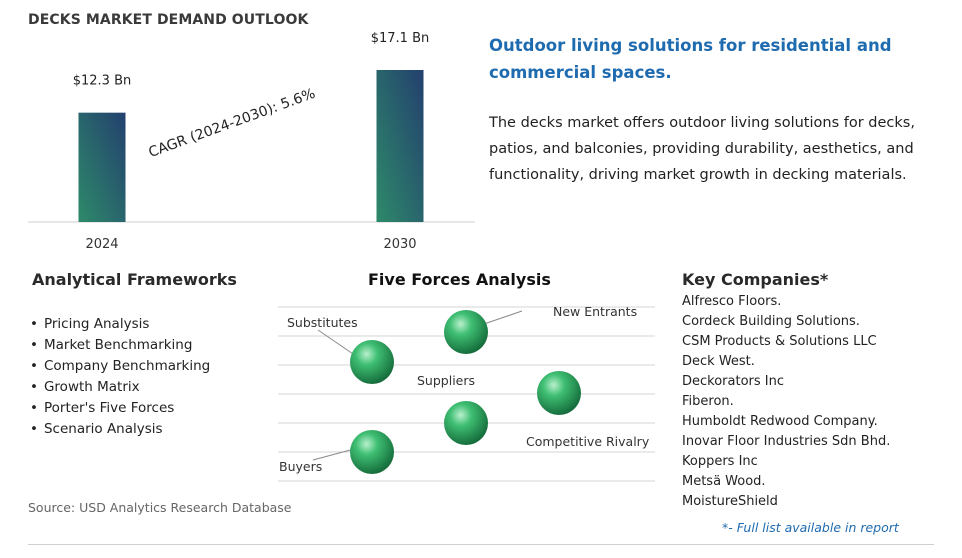 This screenshot has width=962, height=558. I want to click on force-label-new-entrants: New Entrants, so click(595, 311).